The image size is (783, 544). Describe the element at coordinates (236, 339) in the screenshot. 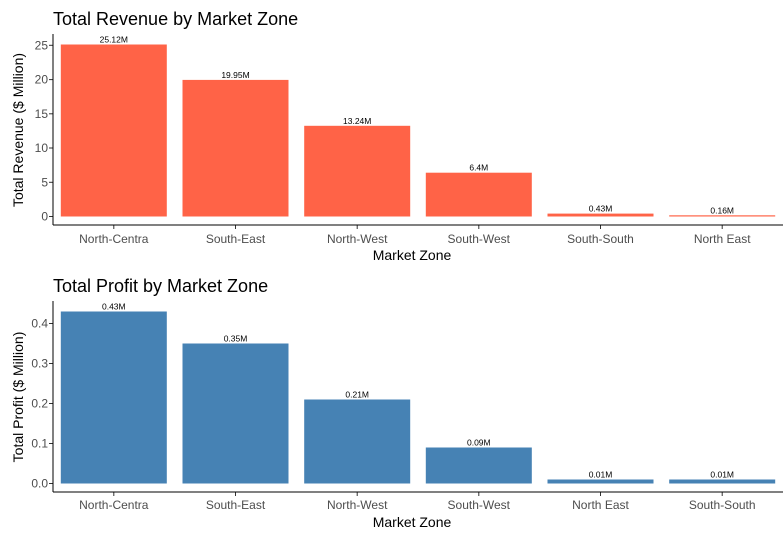

I see `data-label: 0.35M` at that location.